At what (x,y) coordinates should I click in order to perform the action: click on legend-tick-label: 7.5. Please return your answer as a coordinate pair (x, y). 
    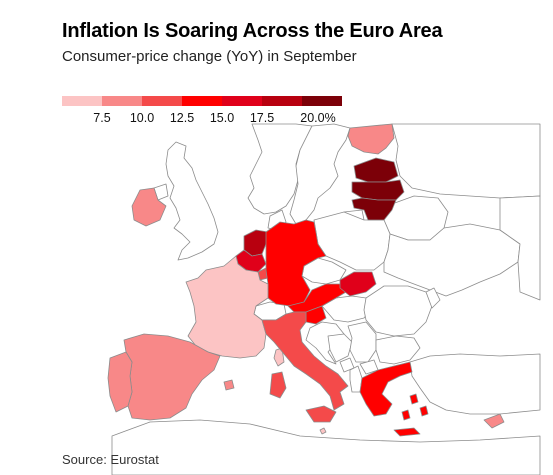
    Looking at the image, I should click on (101, 118).